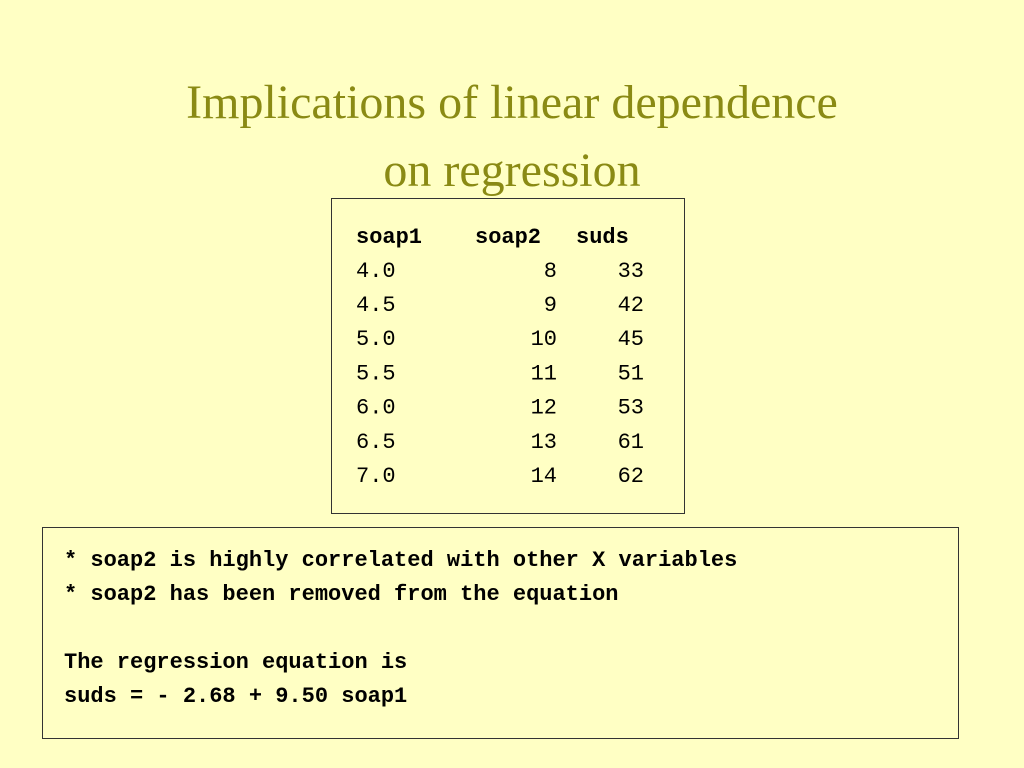 This screenshot has height=768, width=1024. I want to click on table-cell: 12, so click(544, 408).